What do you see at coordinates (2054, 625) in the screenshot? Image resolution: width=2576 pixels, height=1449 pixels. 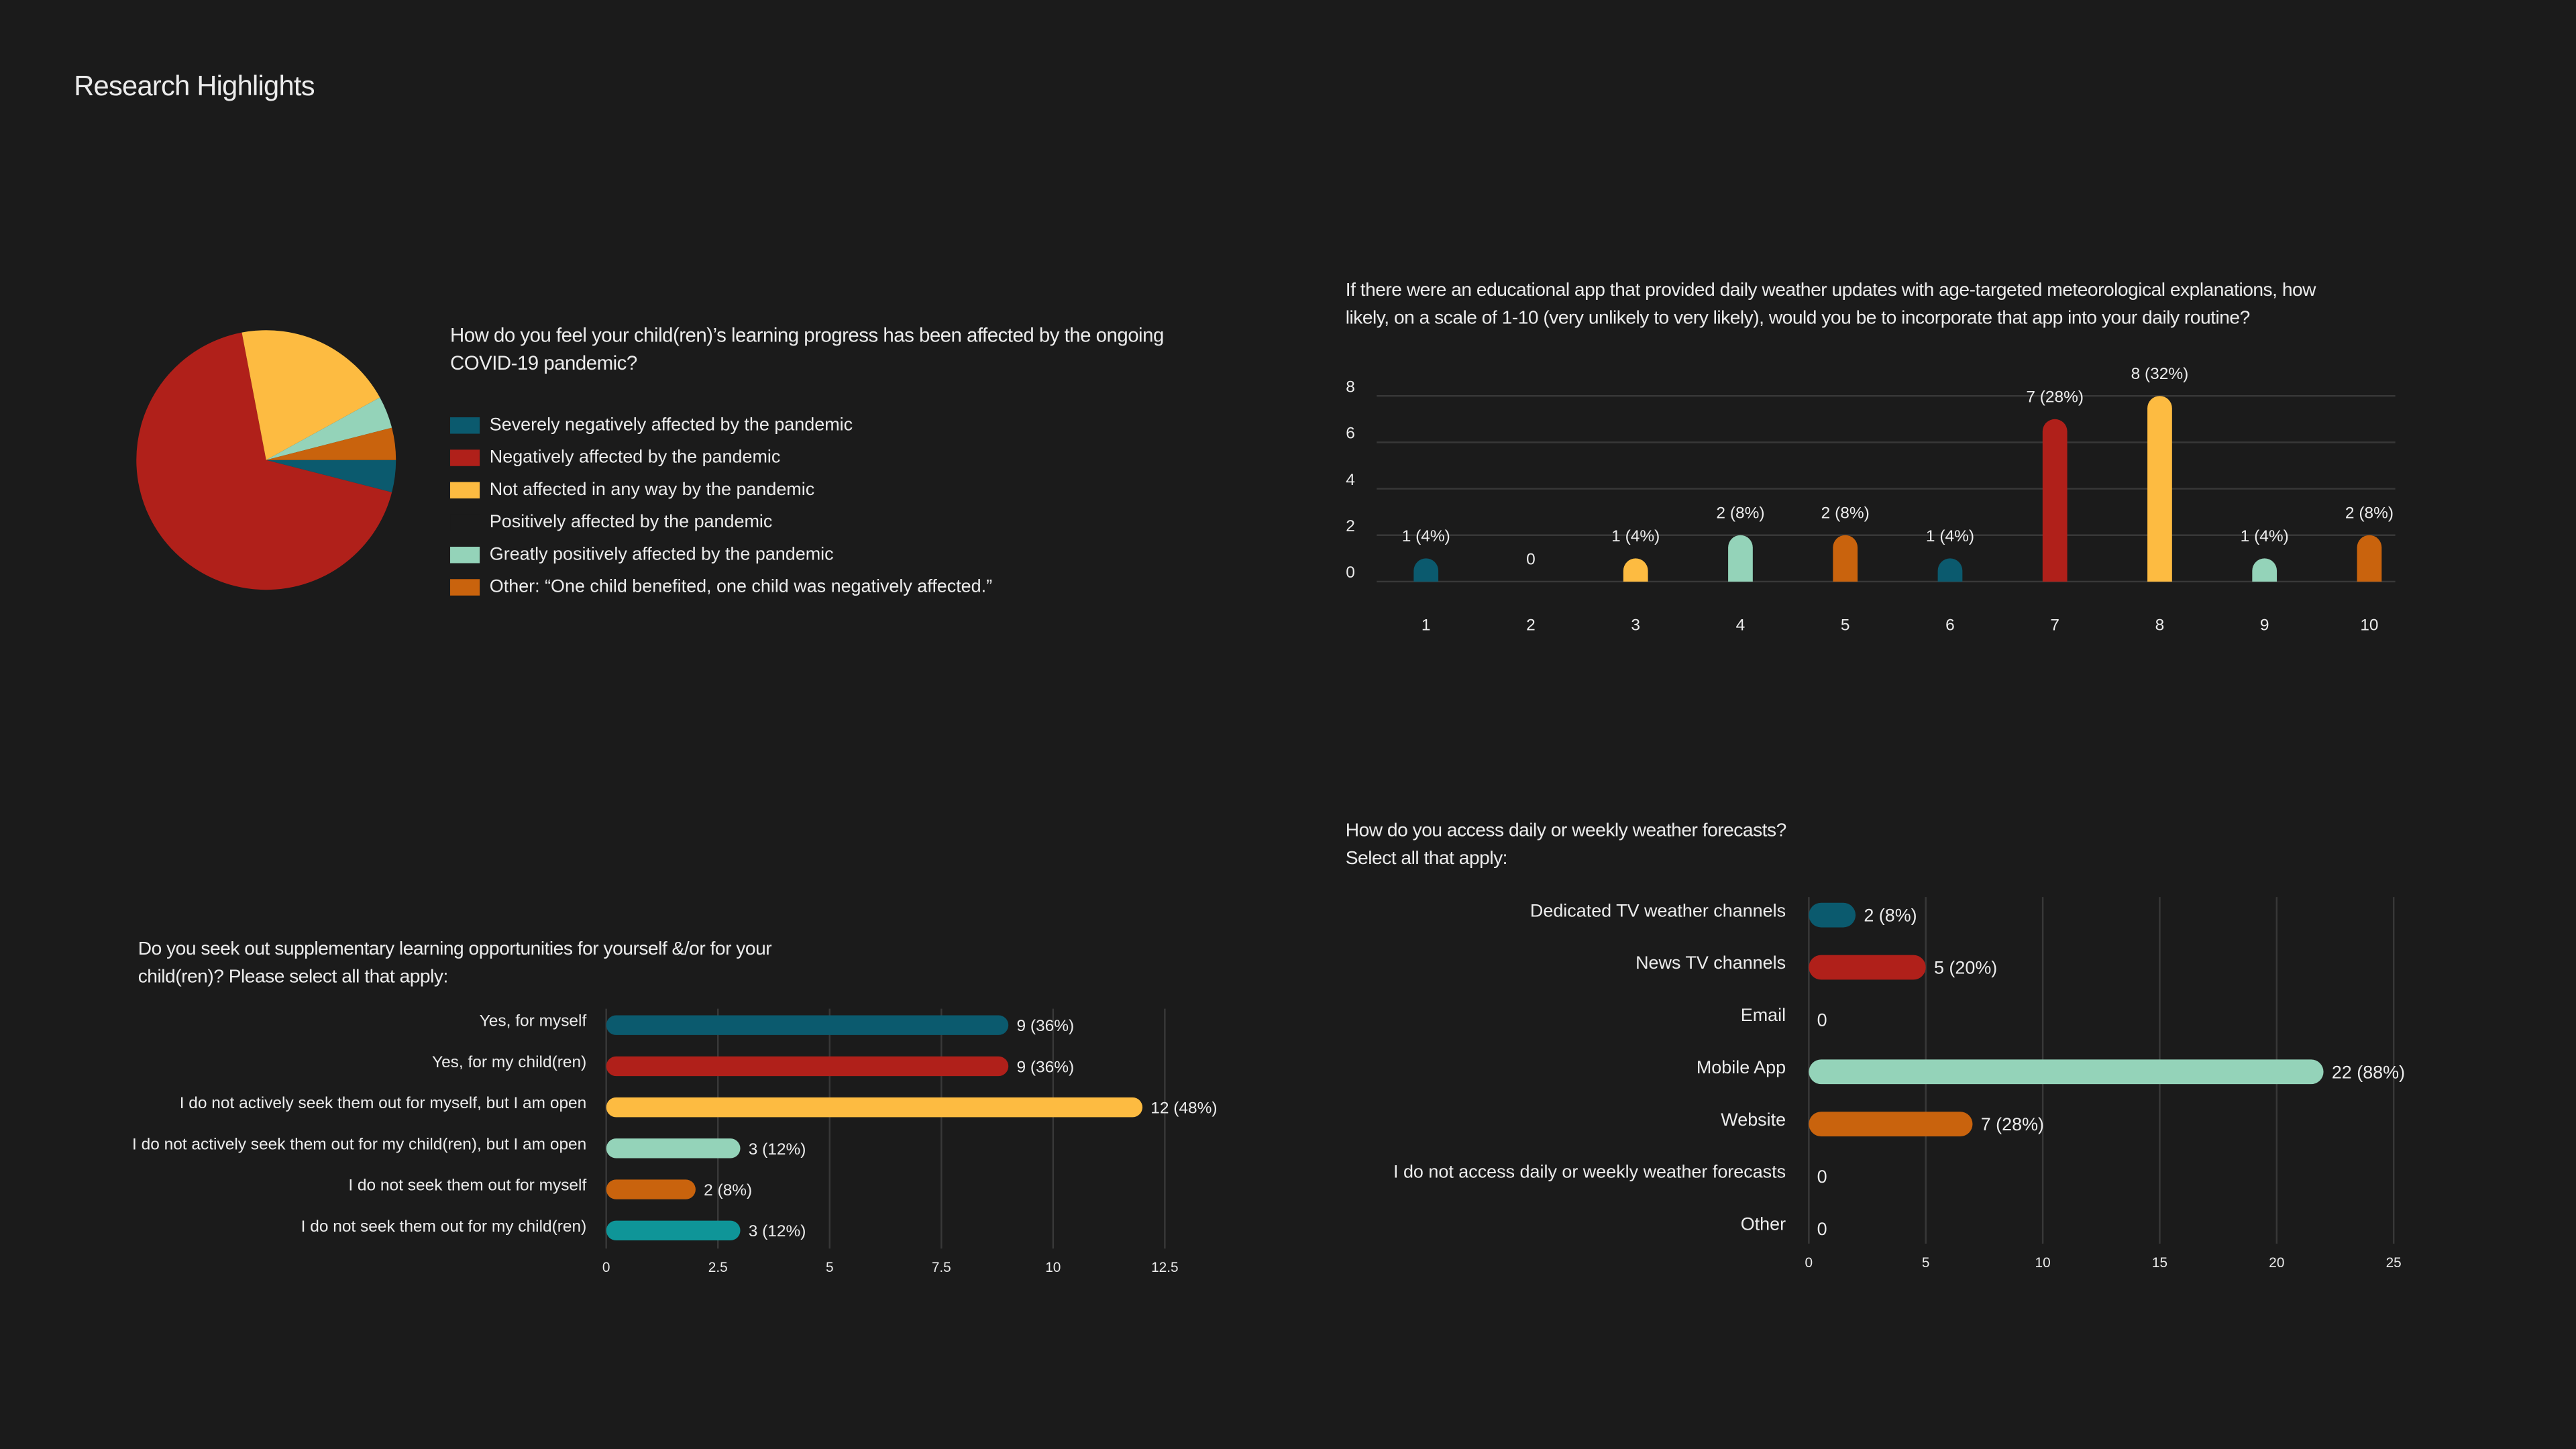 I see `x-tick-label: 7` at bounding box center [2054, 625].